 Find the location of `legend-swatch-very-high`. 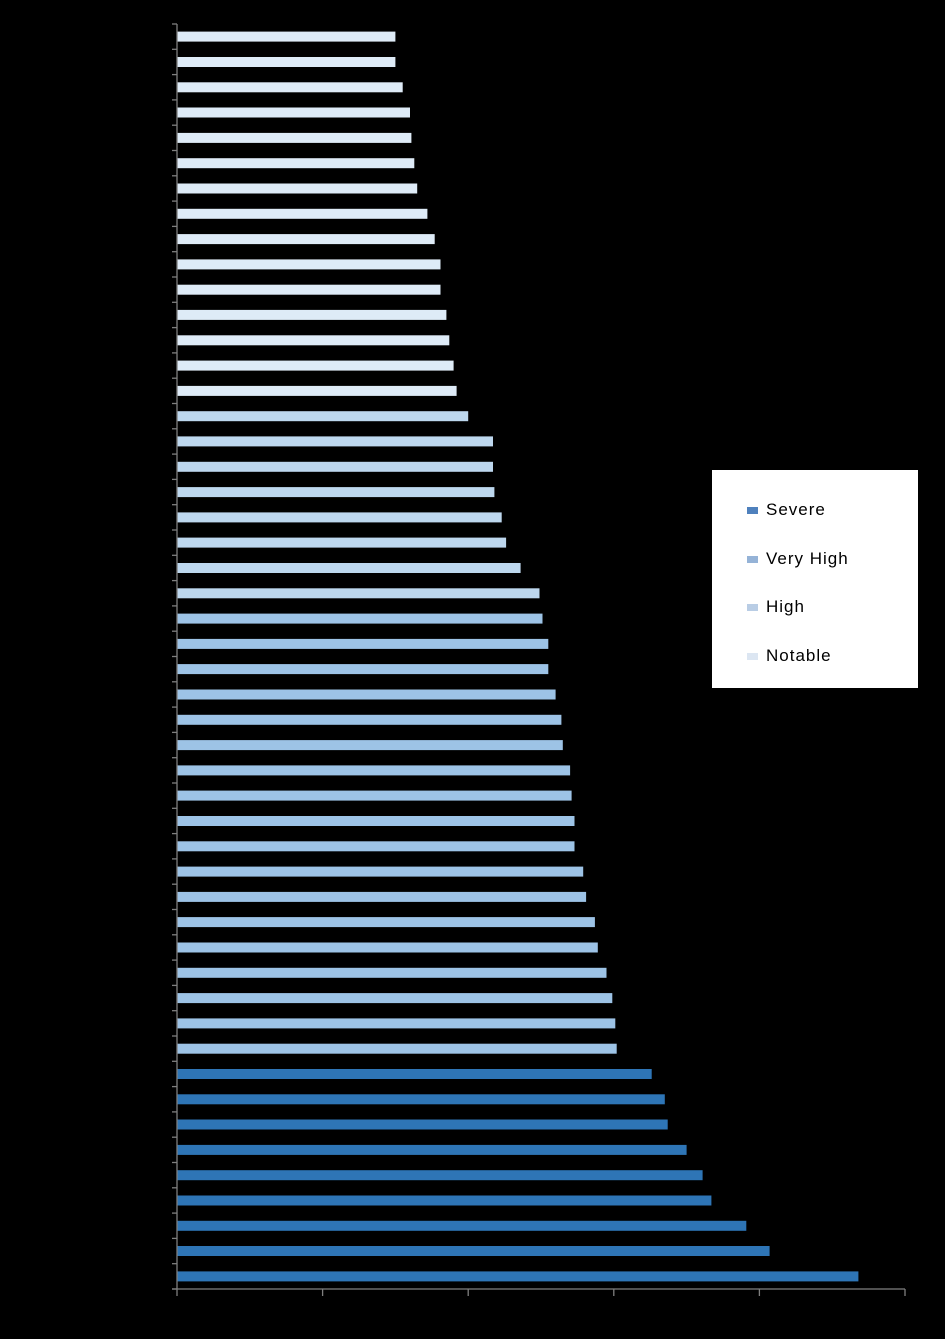

legend-swatch-very-high is located at coordinates (752, 559).